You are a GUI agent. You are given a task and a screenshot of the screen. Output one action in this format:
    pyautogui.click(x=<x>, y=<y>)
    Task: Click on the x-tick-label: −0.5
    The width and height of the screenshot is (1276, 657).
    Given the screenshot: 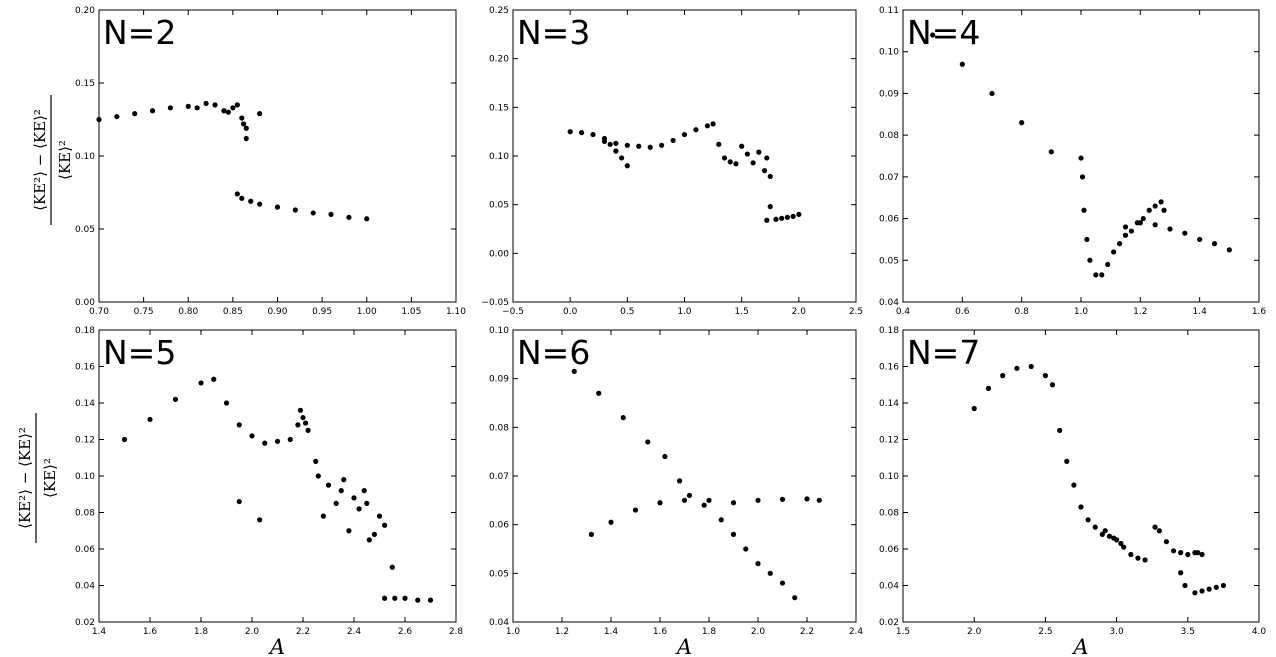 What is the action you would take?
    pyautogui.click(x=513, y=312)
    